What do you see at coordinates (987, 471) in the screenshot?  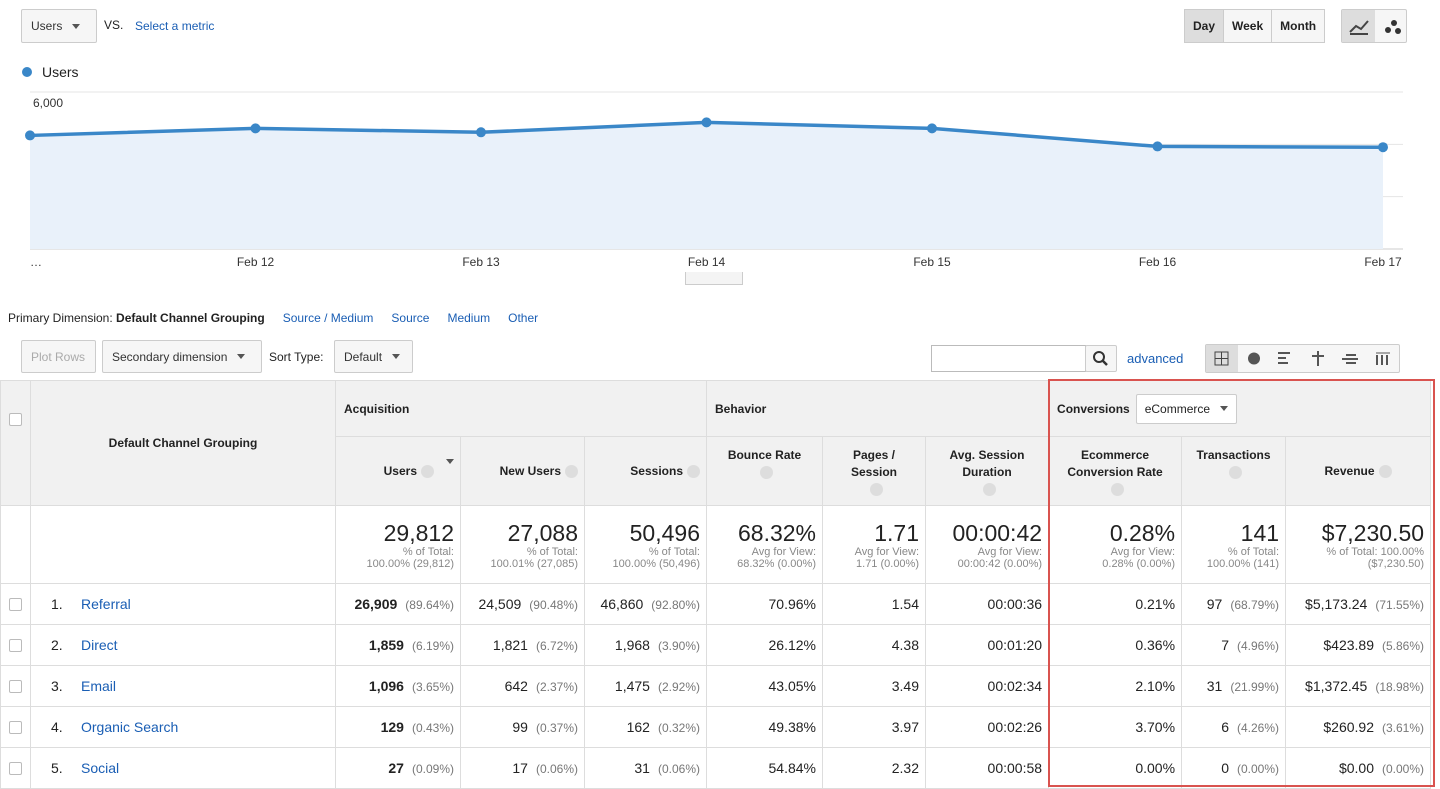 I see `column-header: Avg. Session Duration` at bounding box center [987, 471].